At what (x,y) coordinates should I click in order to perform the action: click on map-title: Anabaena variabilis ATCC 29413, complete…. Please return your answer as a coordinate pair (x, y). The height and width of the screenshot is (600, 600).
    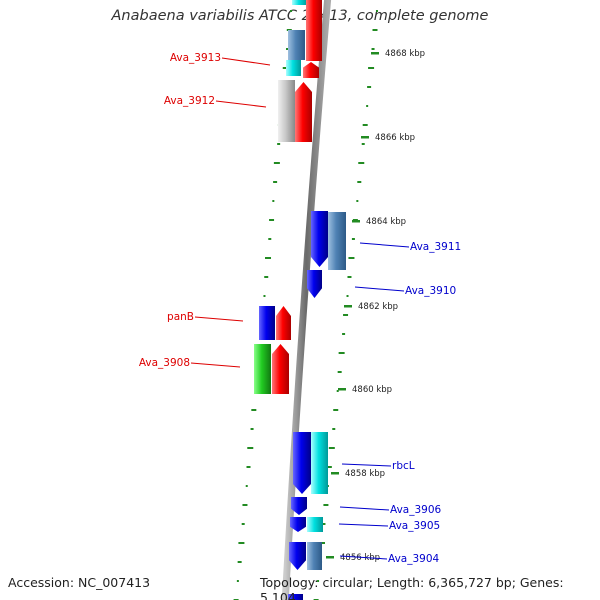
    Looking at the image, I should click on (300, 16).